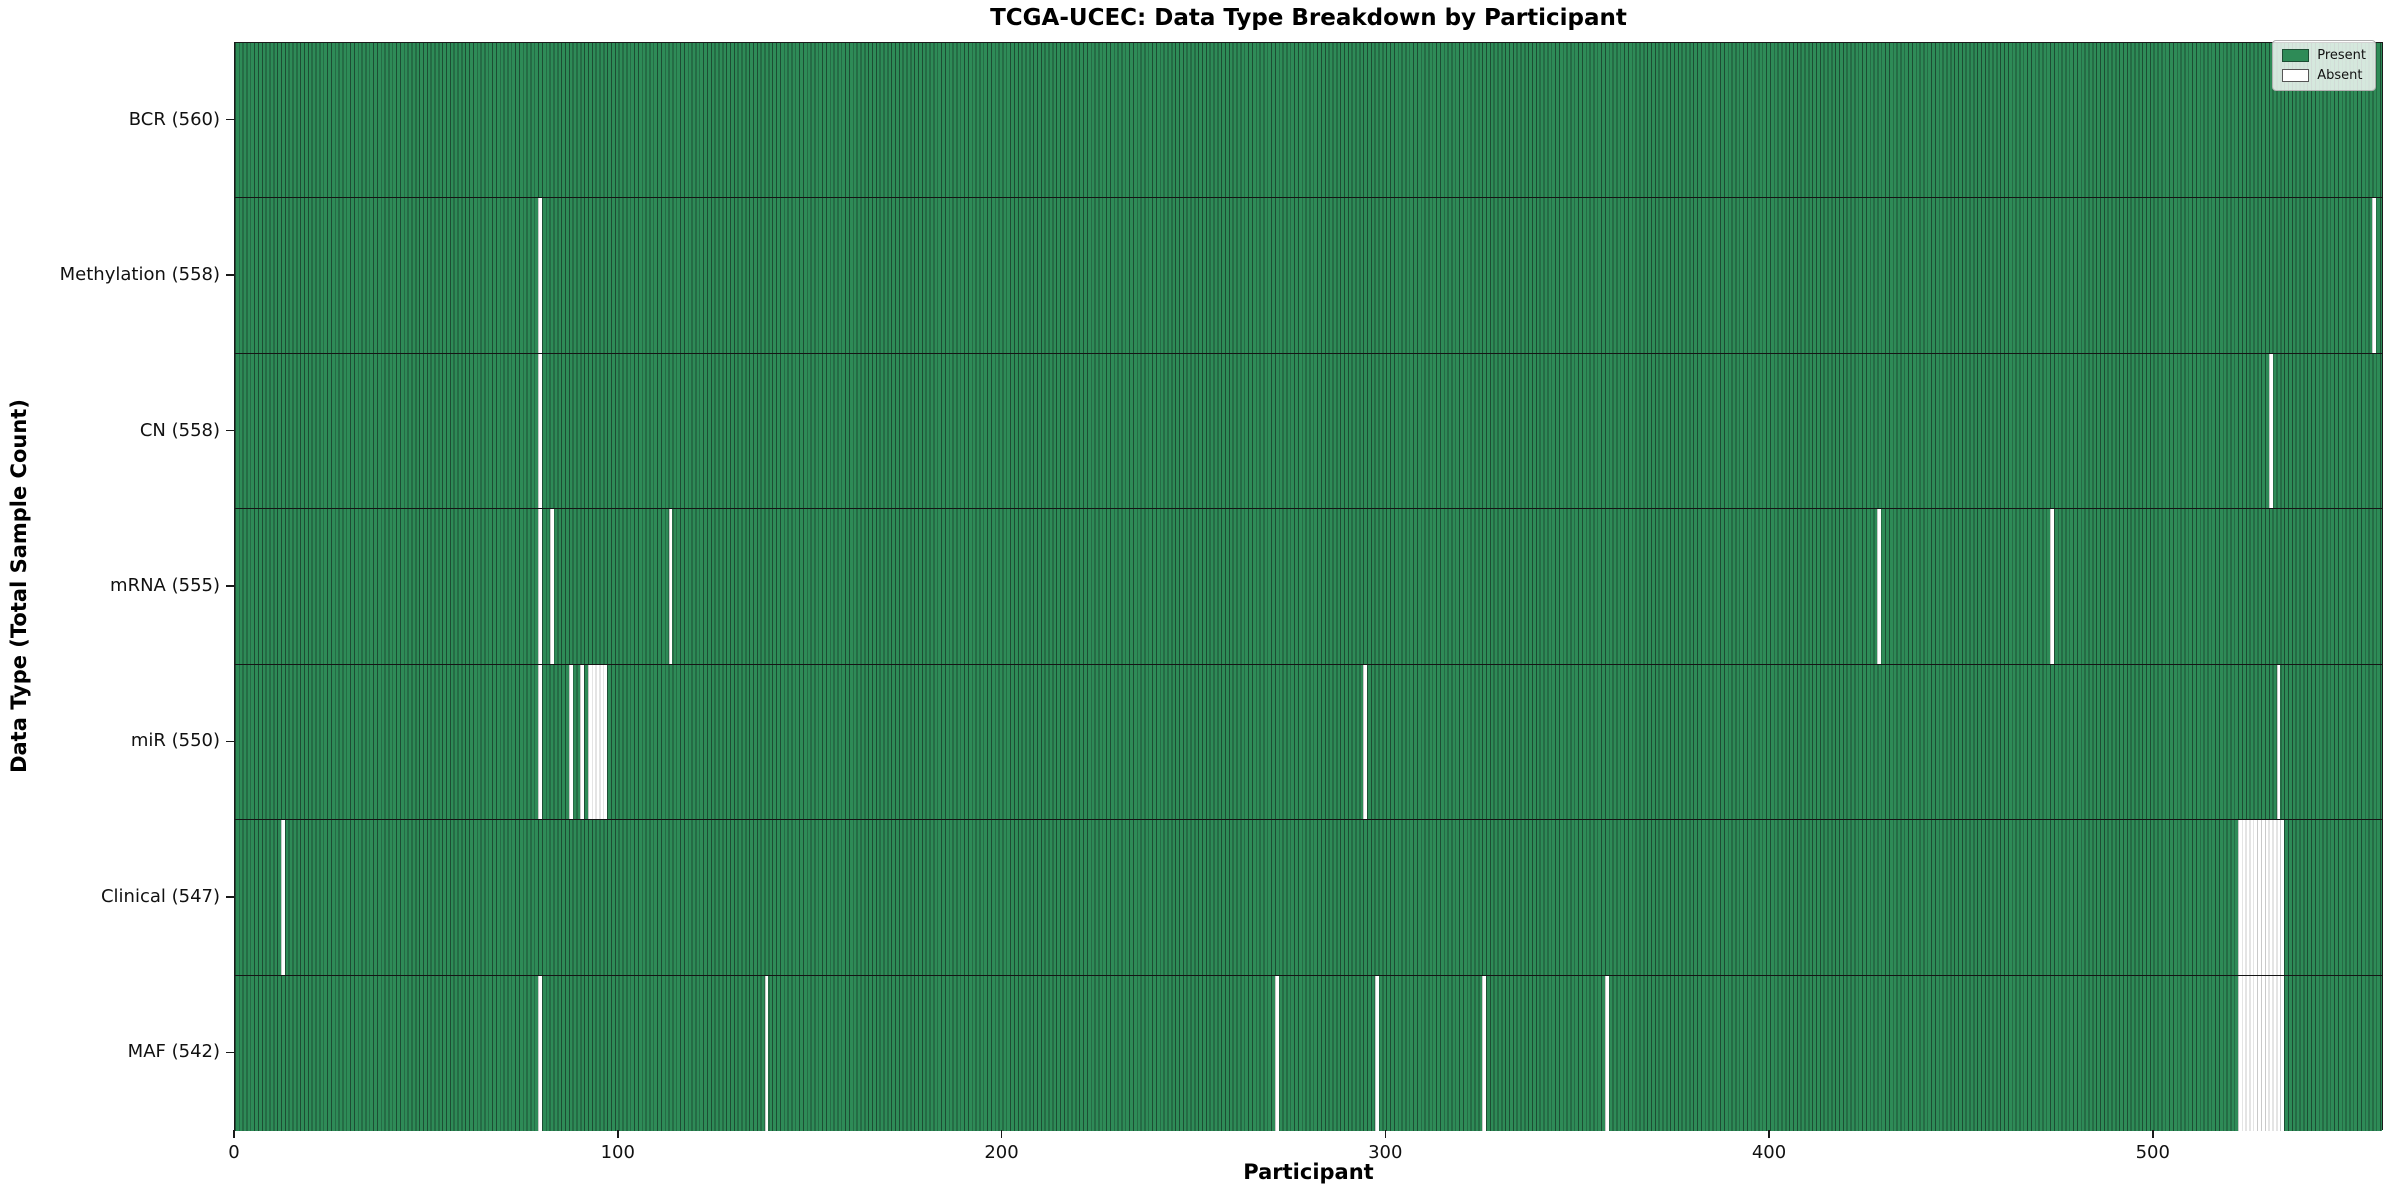 The width and height of the screenshot is (2400, 1200). Describe the element at coordinates (1308, 276) in the screenshot. I see `row-methylation` at that location.